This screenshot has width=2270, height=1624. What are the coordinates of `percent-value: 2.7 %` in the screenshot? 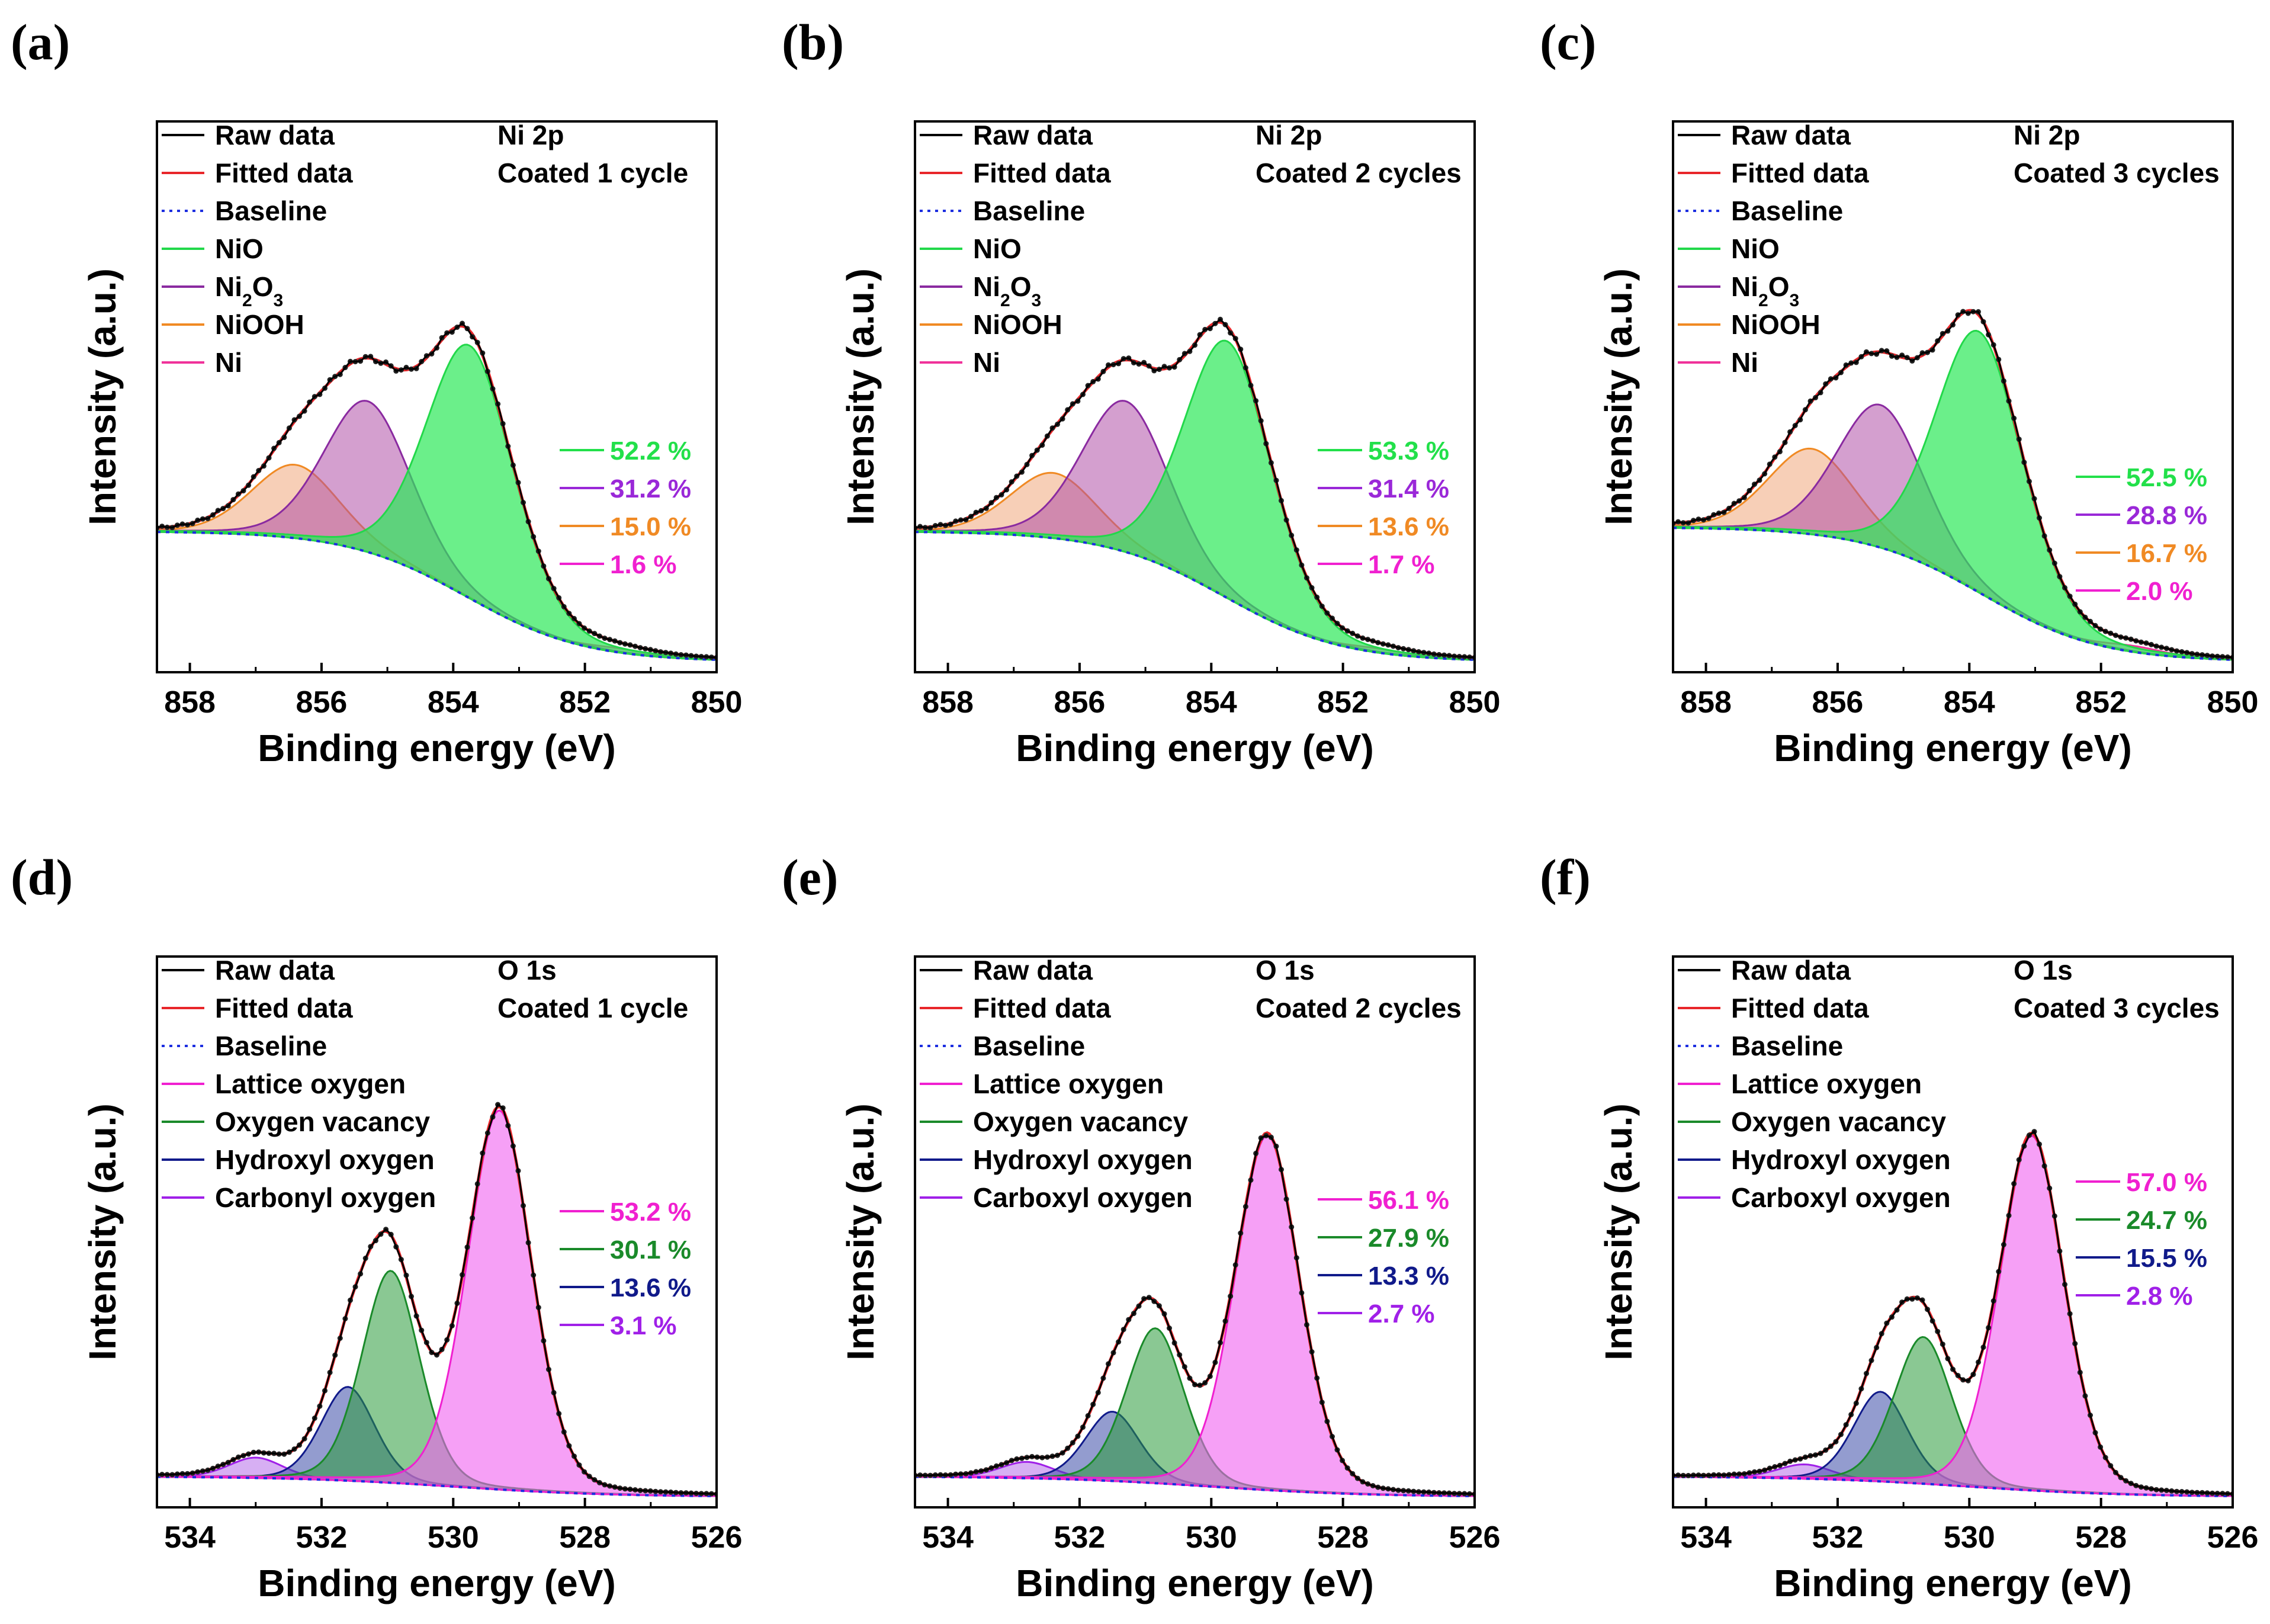 It's located at (1402, 1313).